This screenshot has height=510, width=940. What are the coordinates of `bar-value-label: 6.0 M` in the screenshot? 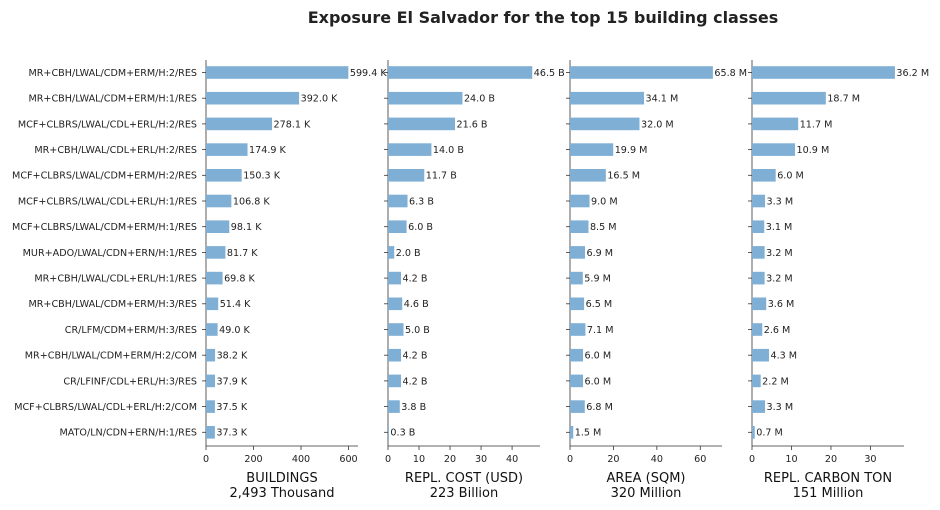 It's located at (598, 381).